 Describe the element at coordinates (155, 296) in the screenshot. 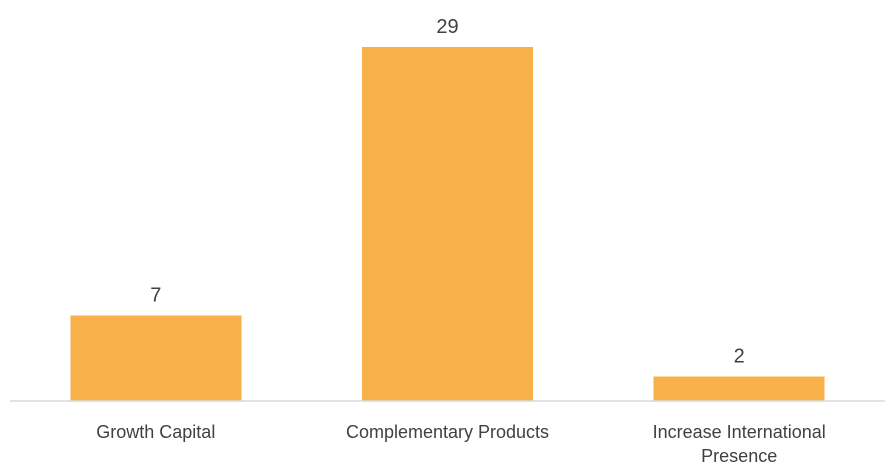

I see `data-label-1: 7` at that location.